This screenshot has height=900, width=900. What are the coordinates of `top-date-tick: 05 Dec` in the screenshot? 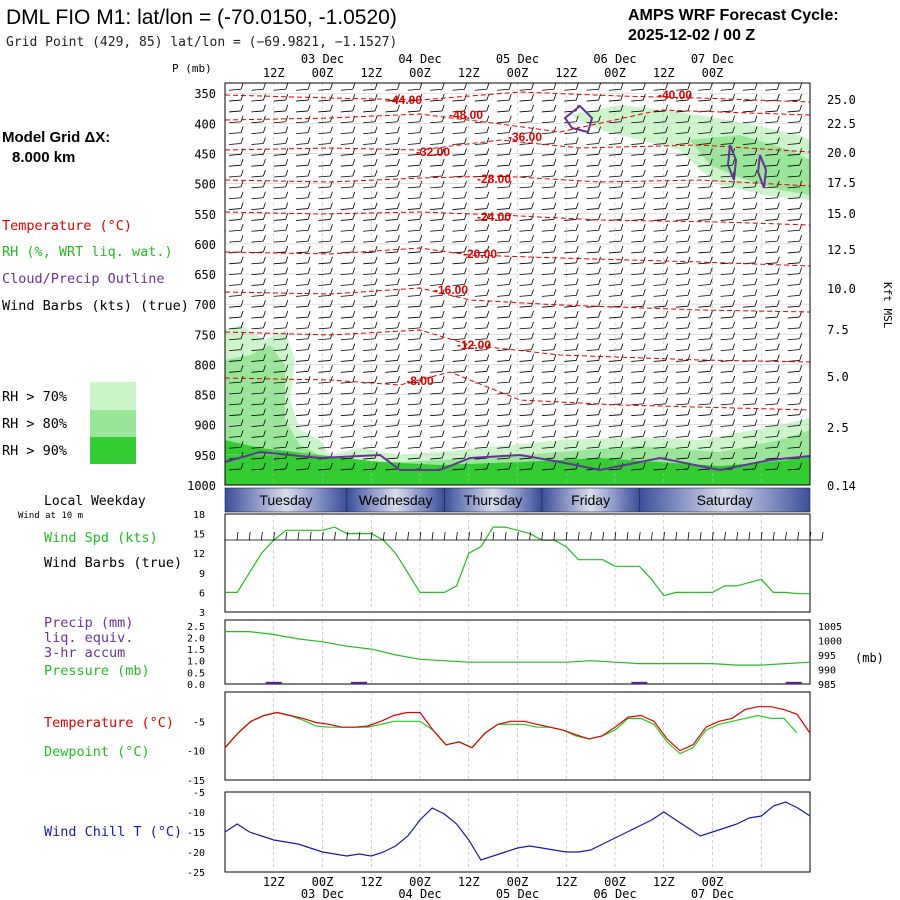 It's located at (517, 59).